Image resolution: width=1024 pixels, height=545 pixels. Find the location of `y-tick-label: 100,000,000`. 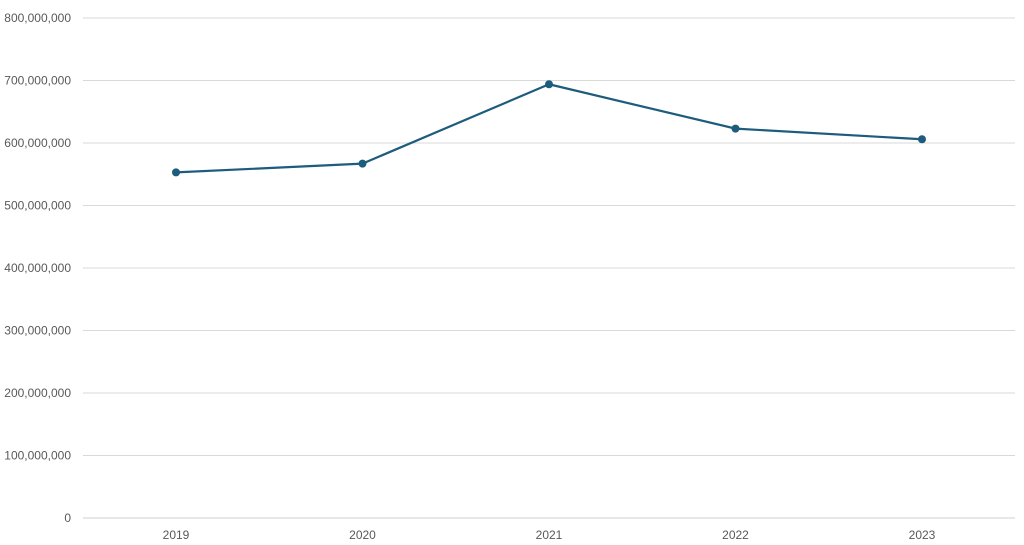

y-tick-label: 100,000,000 is located at coordinates (37, 456).